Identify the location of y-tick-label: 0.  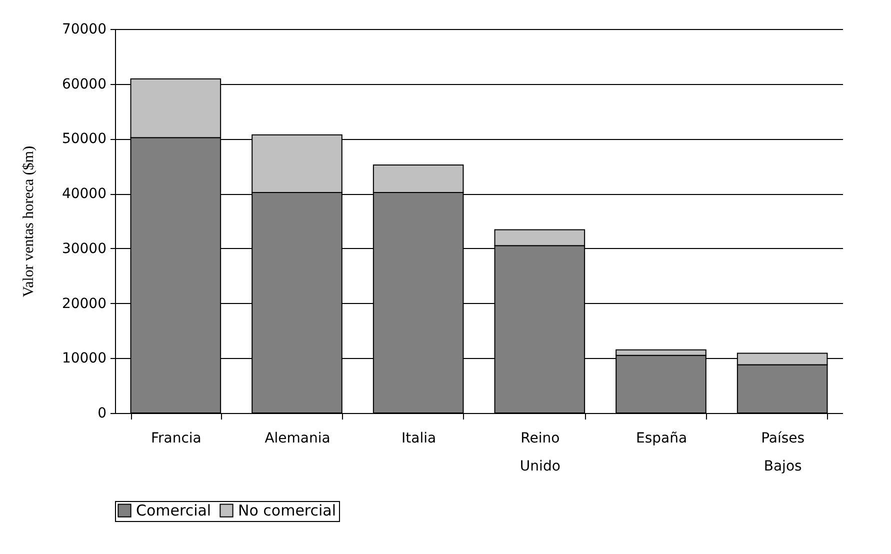
(102, 414).